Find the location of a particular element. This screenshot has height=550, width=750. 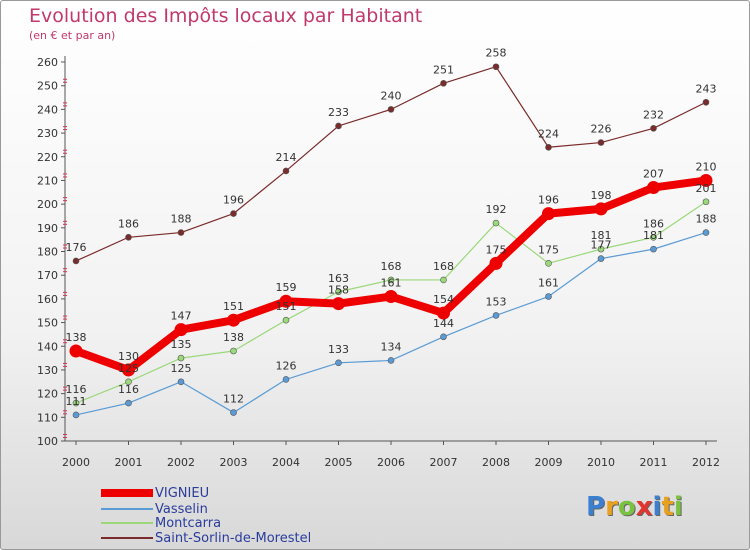

data-label: 161 is located at coordinates (391, 283).